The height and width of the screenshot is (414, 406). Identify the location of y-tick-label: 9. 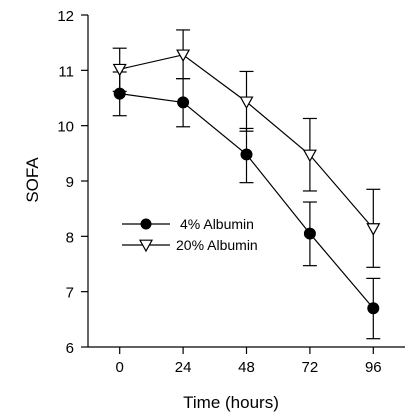
(70, 182).